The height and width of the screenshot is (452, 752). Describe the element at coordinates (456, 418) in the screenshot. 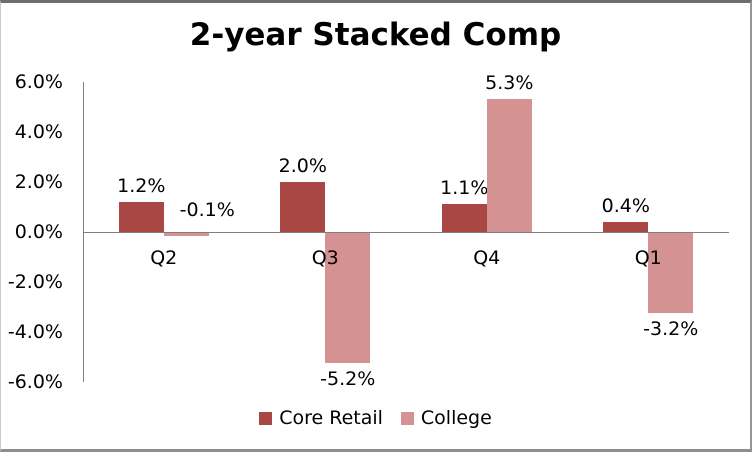

I see `legend-label-college: College` at that location.